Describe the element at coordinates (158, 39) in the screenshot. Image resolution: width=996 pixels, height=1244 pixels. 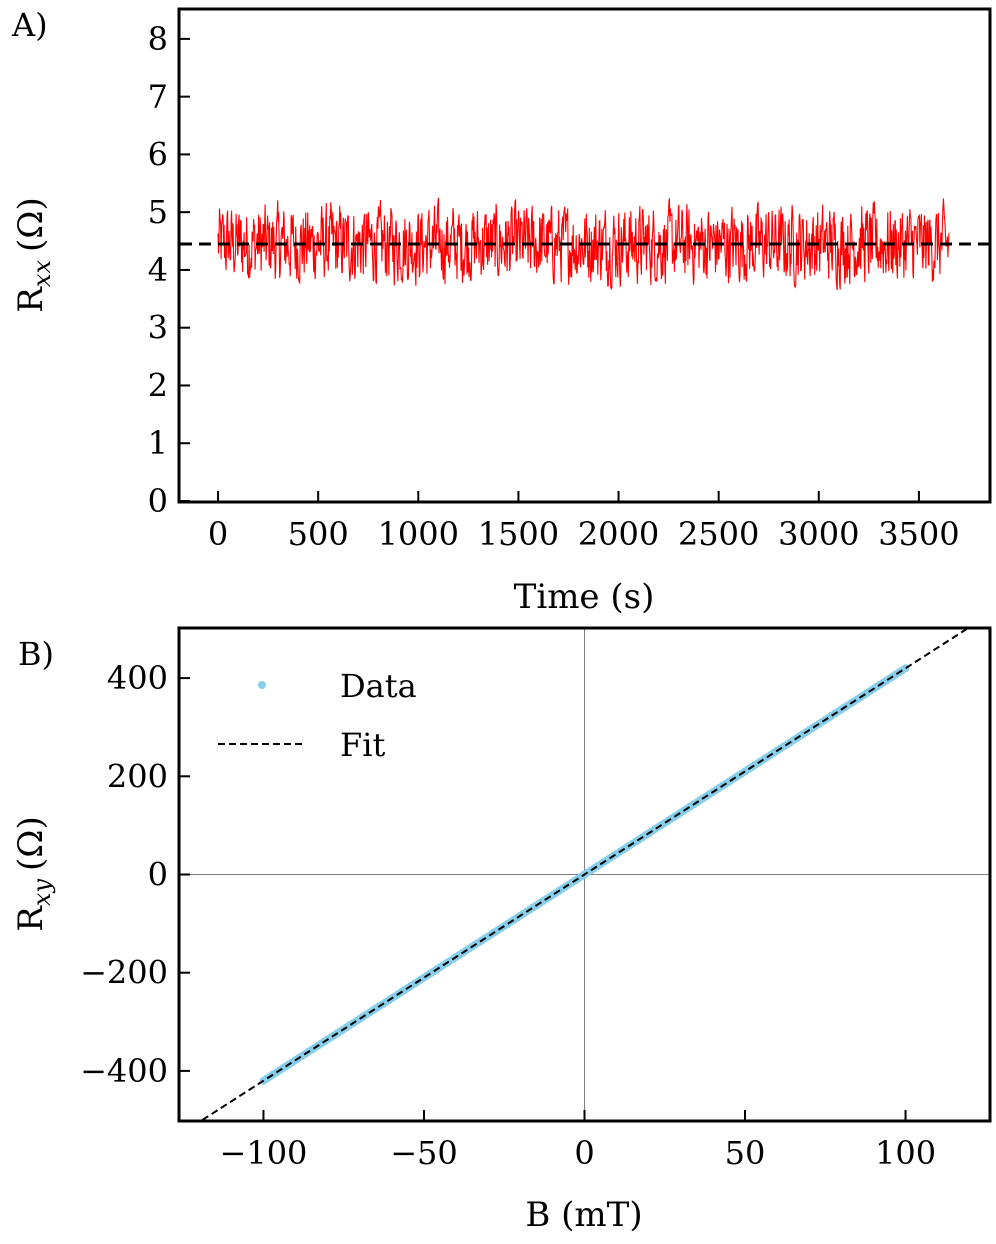
I see `y-tick-label: 8` at that location.